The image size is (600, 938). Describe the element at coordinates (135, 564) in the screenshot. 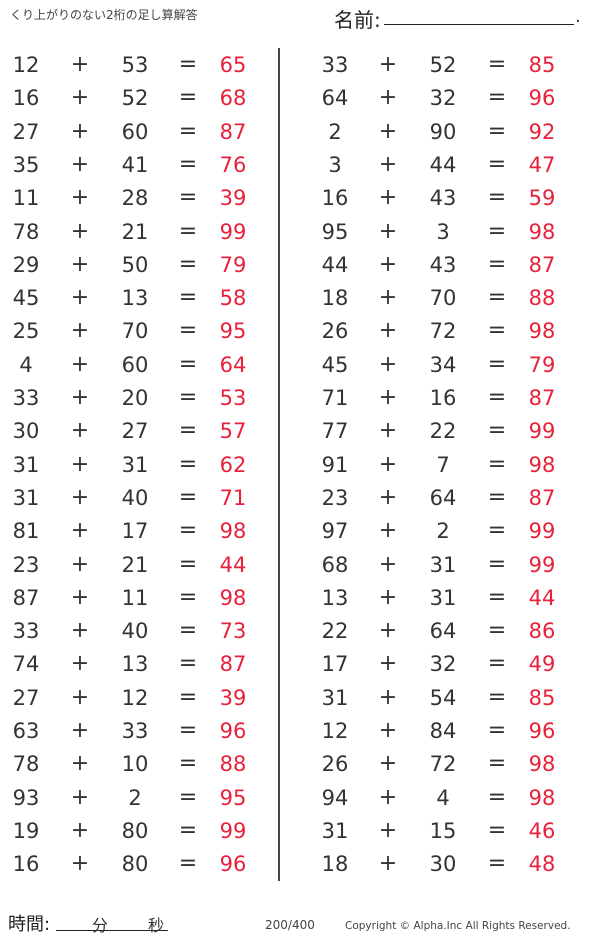

I see `left-row-16-addend-b: 21` at that location.